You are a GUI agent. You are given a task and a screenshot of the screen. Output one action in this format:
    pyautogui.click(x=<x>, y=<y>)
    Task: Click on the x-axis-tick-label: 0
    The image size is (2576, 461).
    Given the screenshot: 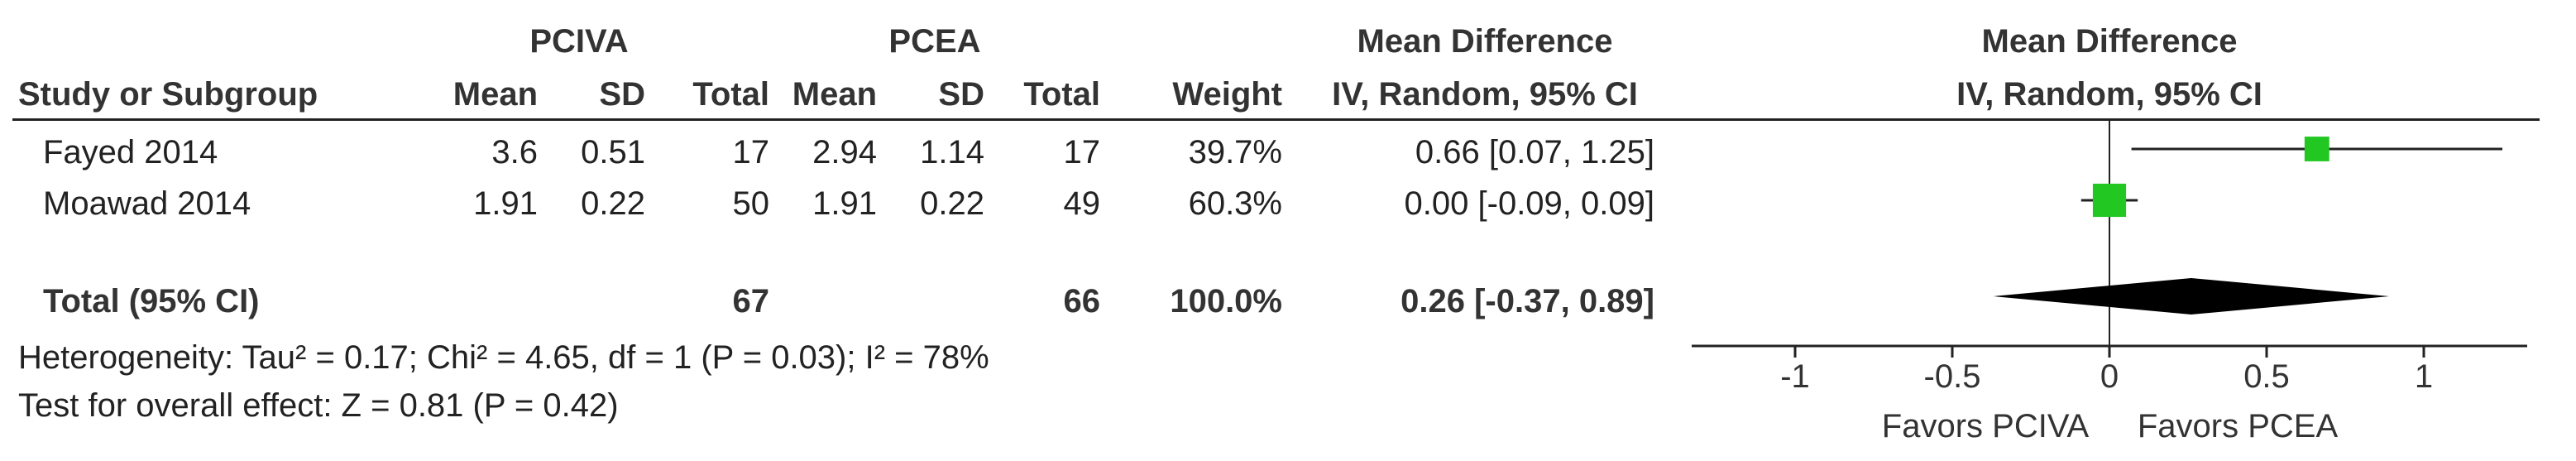 What is the action you would take?
    pyautogui.click(x=2109, y=377)
    